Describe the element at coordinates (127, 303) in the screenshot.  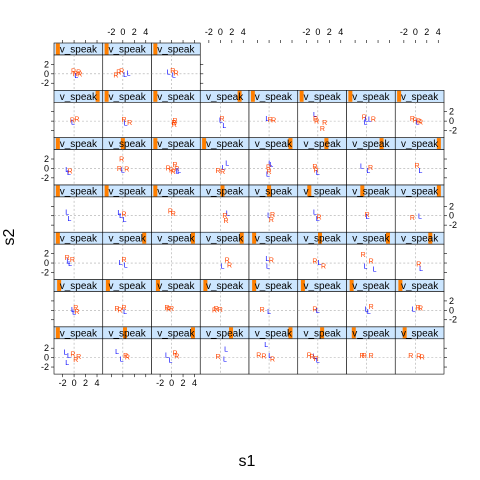
I see `panel: v_speakRRLR` at that location.